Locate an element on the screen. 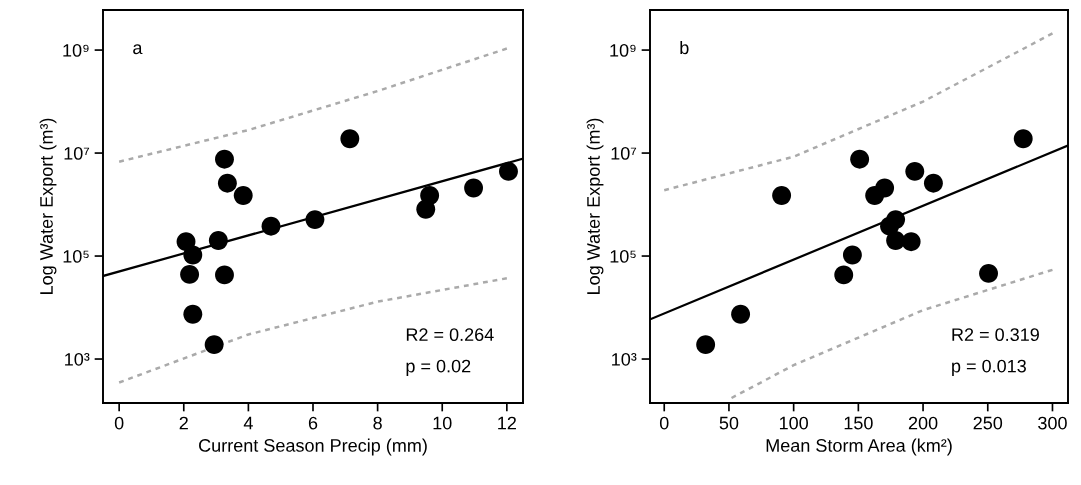 This screenshot has height=485, width=1081. annotation: R2 = 0.319 is located at coordinates (995, 335).